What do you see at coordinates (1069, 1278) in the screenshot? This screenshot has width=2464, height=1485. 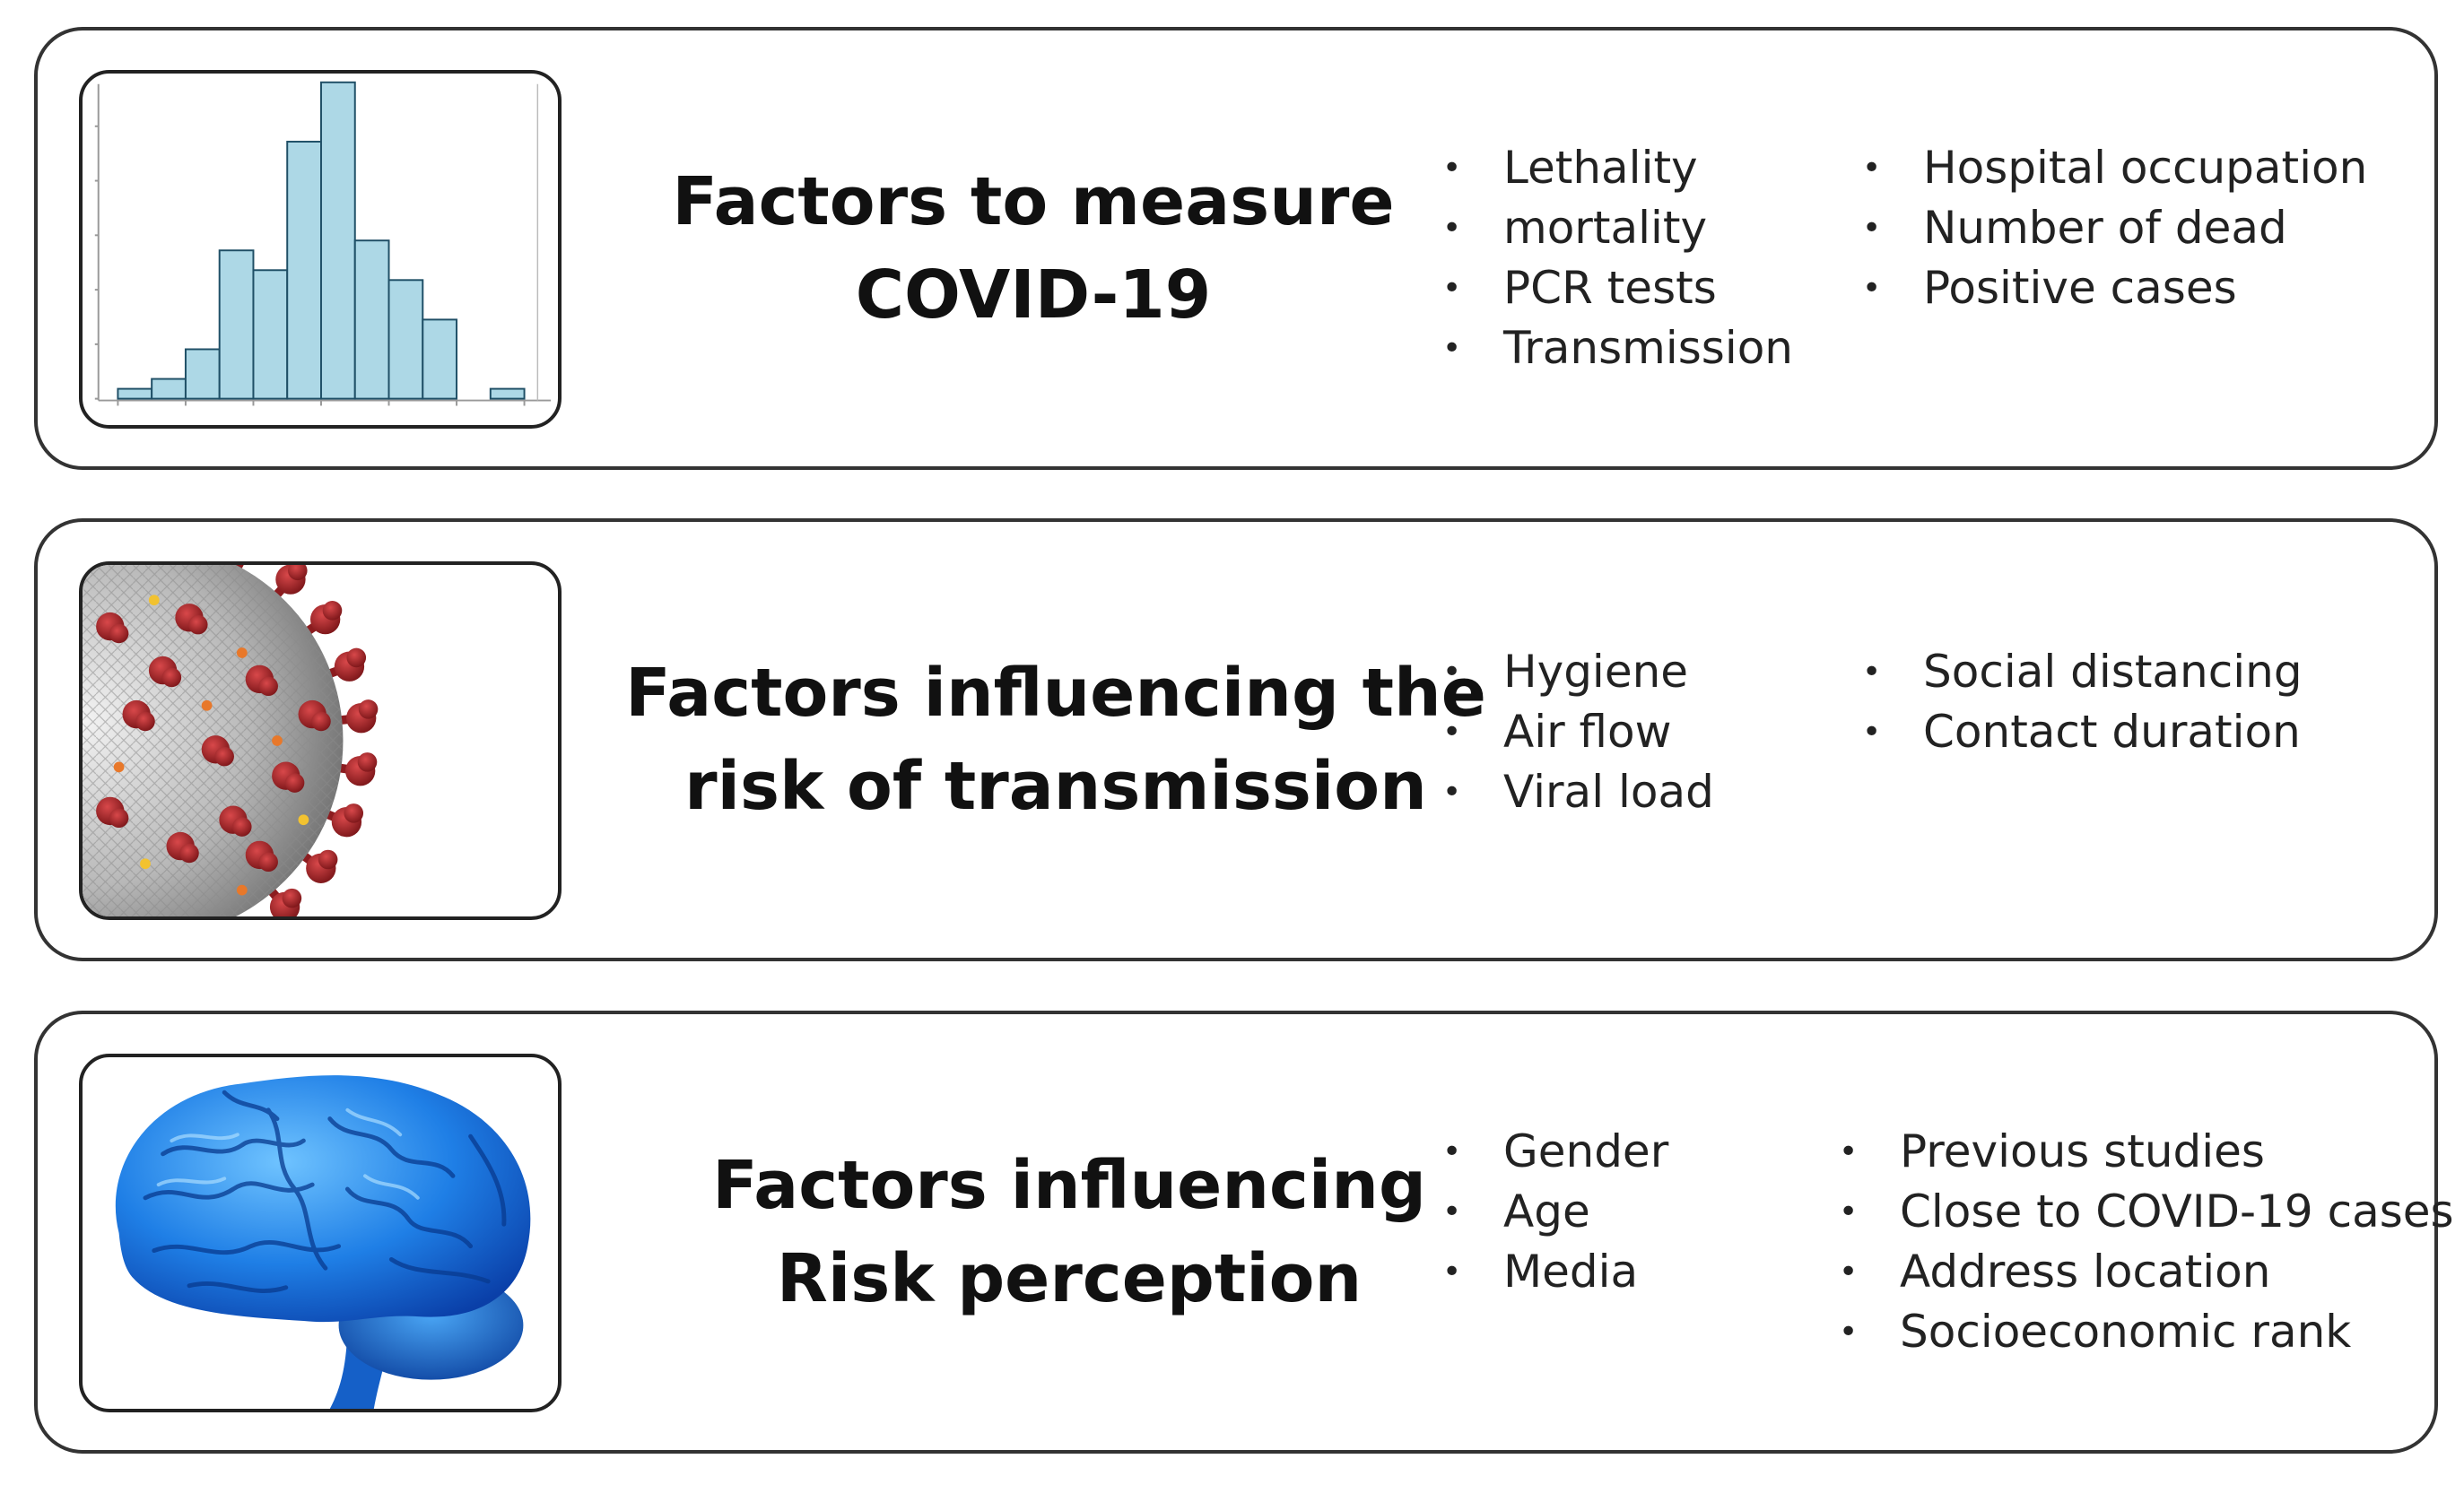 I see `title-line-2: Risk perception` at bounding box center [1069, 1278].